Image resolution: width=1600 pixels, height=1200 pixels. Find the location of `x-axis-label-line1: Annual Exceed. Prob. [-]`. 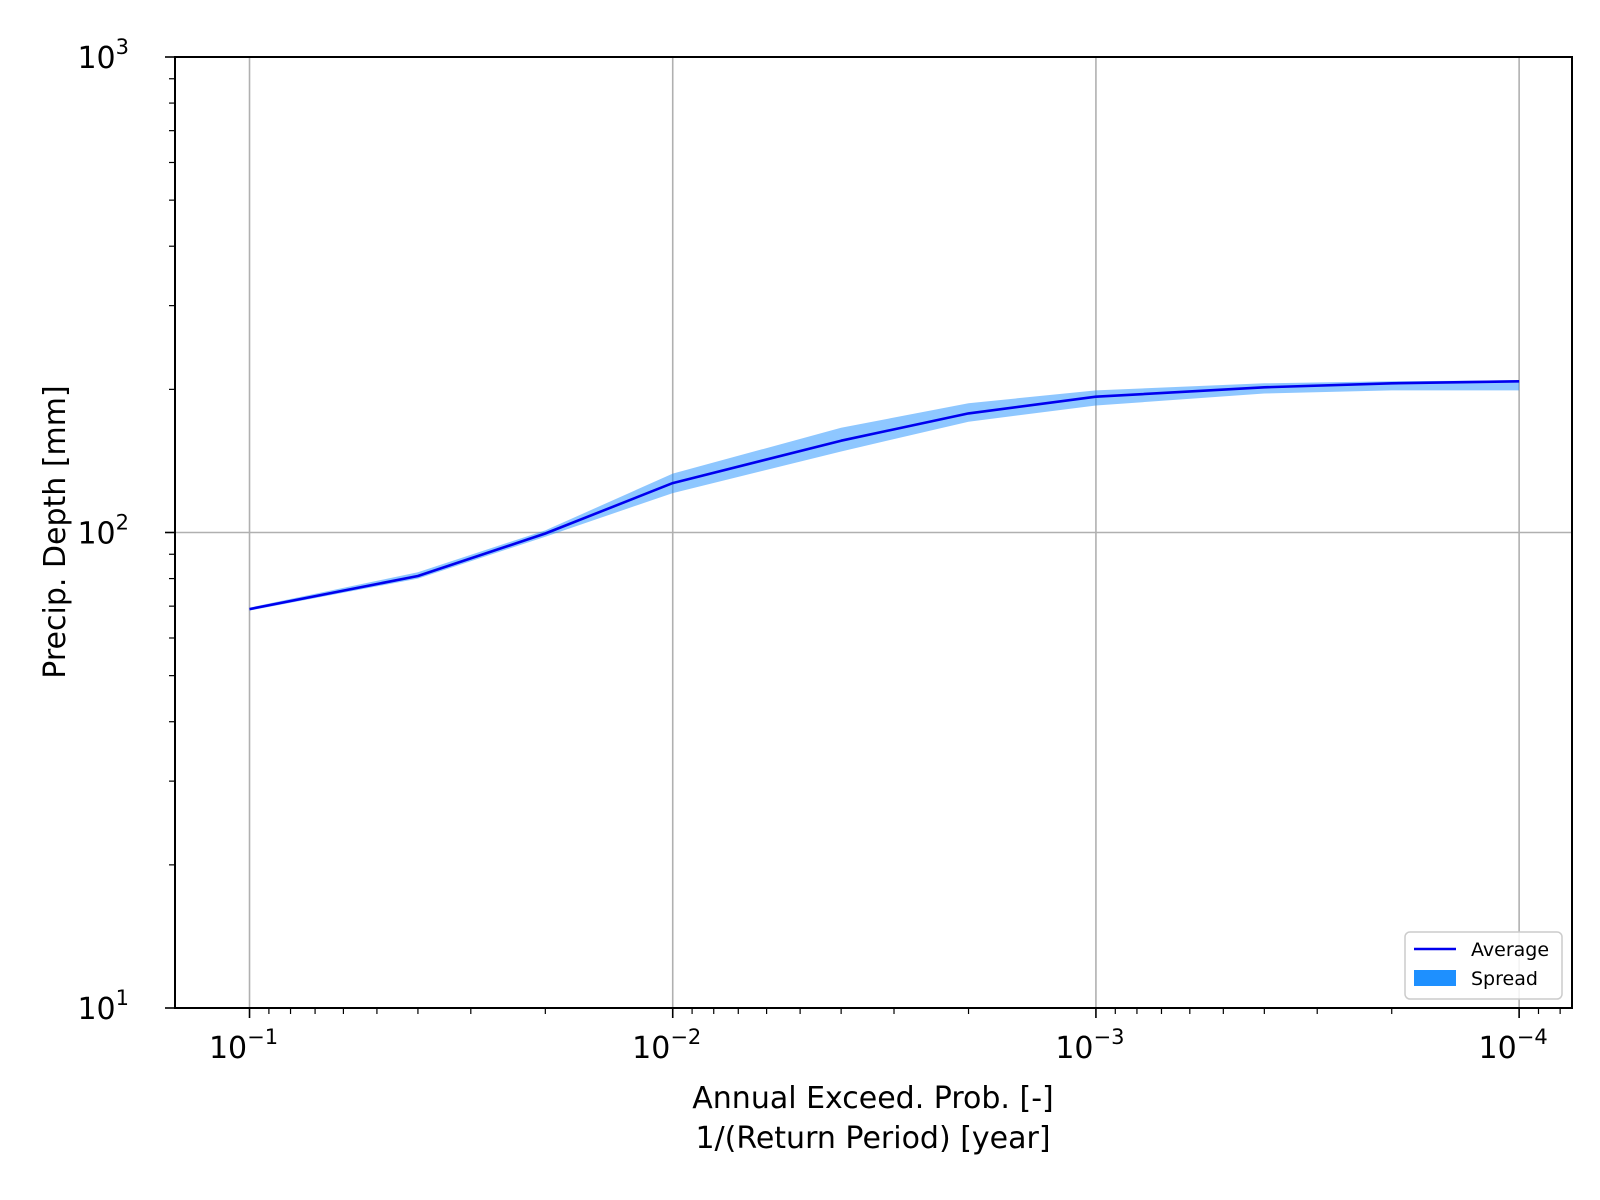

x-axis-label-line1: Annual Exceed. Prob. [-] is located at coordinates (872, 1098).